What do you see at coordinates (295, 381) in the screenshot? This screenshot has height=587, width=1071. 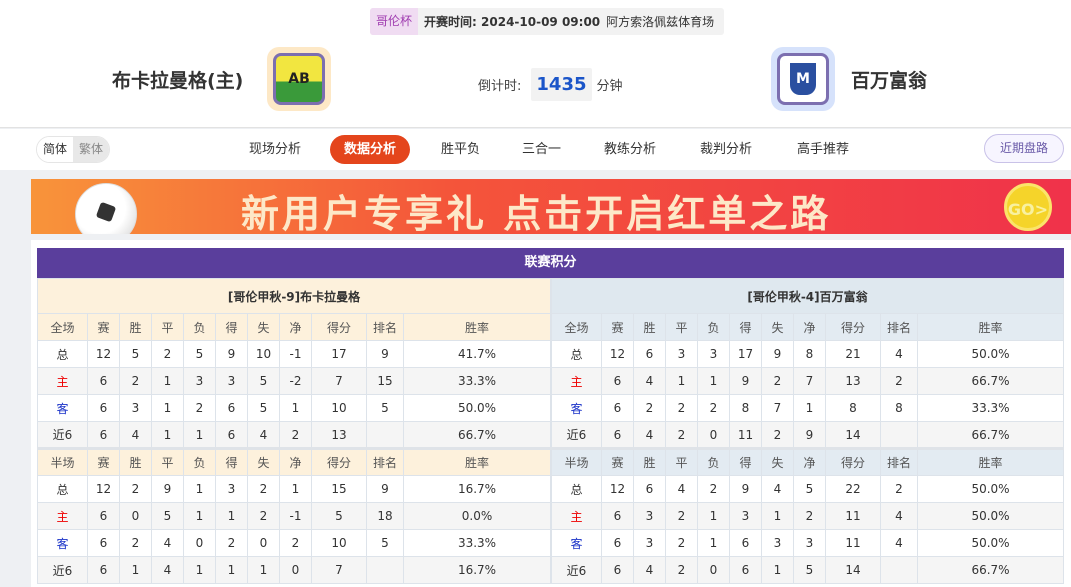 I see `table-cell: -2` at bounding box center [295, 381].